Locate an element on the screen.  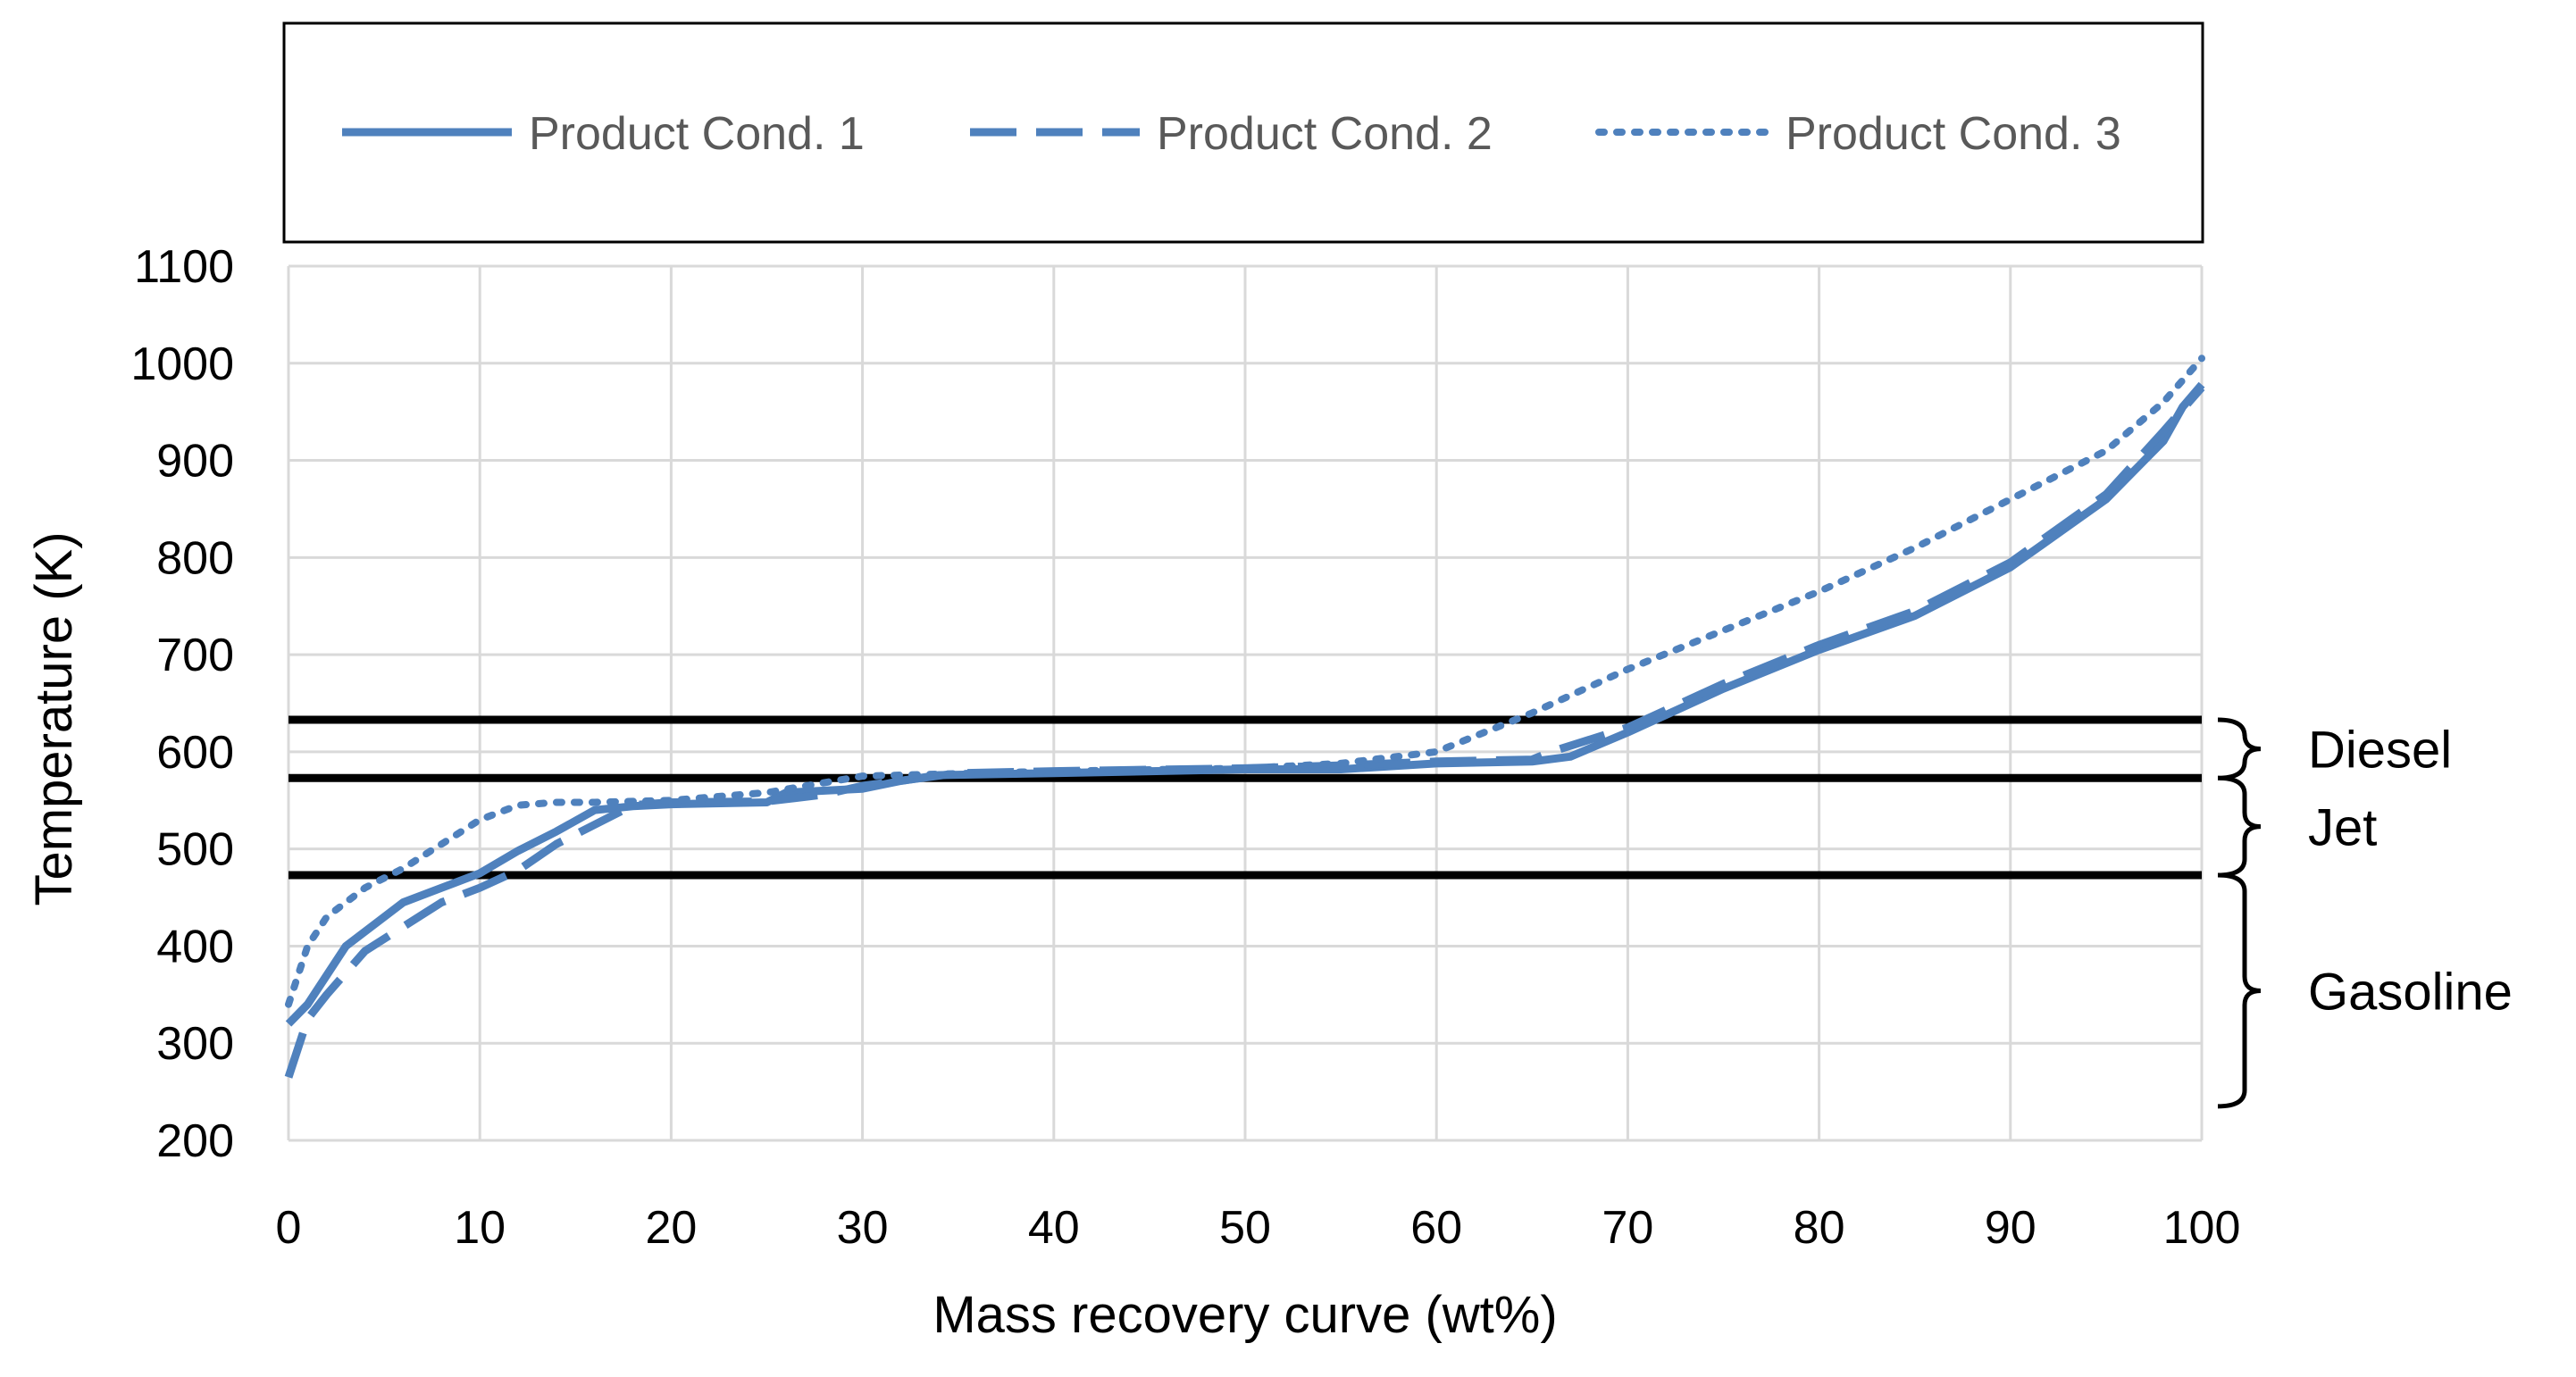
x-tick-label-20: 20 is located at coordinates (671, 1228).